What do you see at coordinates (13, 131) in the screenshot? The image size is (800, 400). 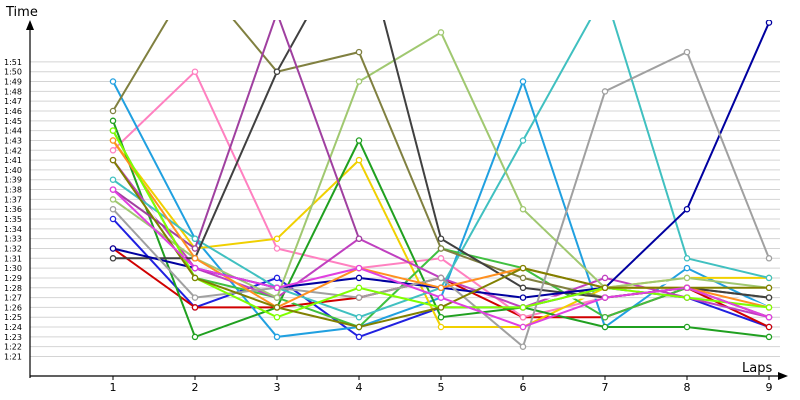 I see `y-tick-label: 1:44` at bounding box center [13, 131].